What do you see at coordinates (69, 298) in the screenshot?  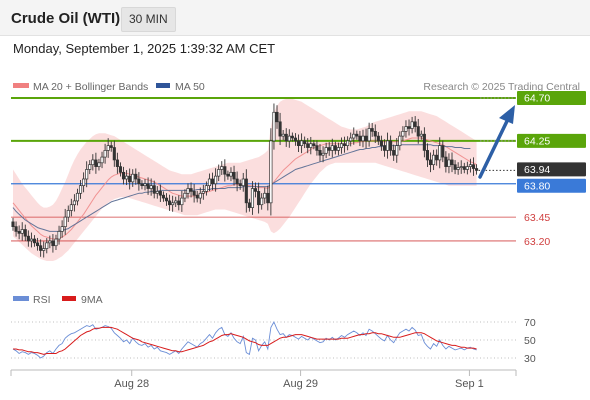 I see `ma9-legend-swatch` at bounding box center [69, 298].